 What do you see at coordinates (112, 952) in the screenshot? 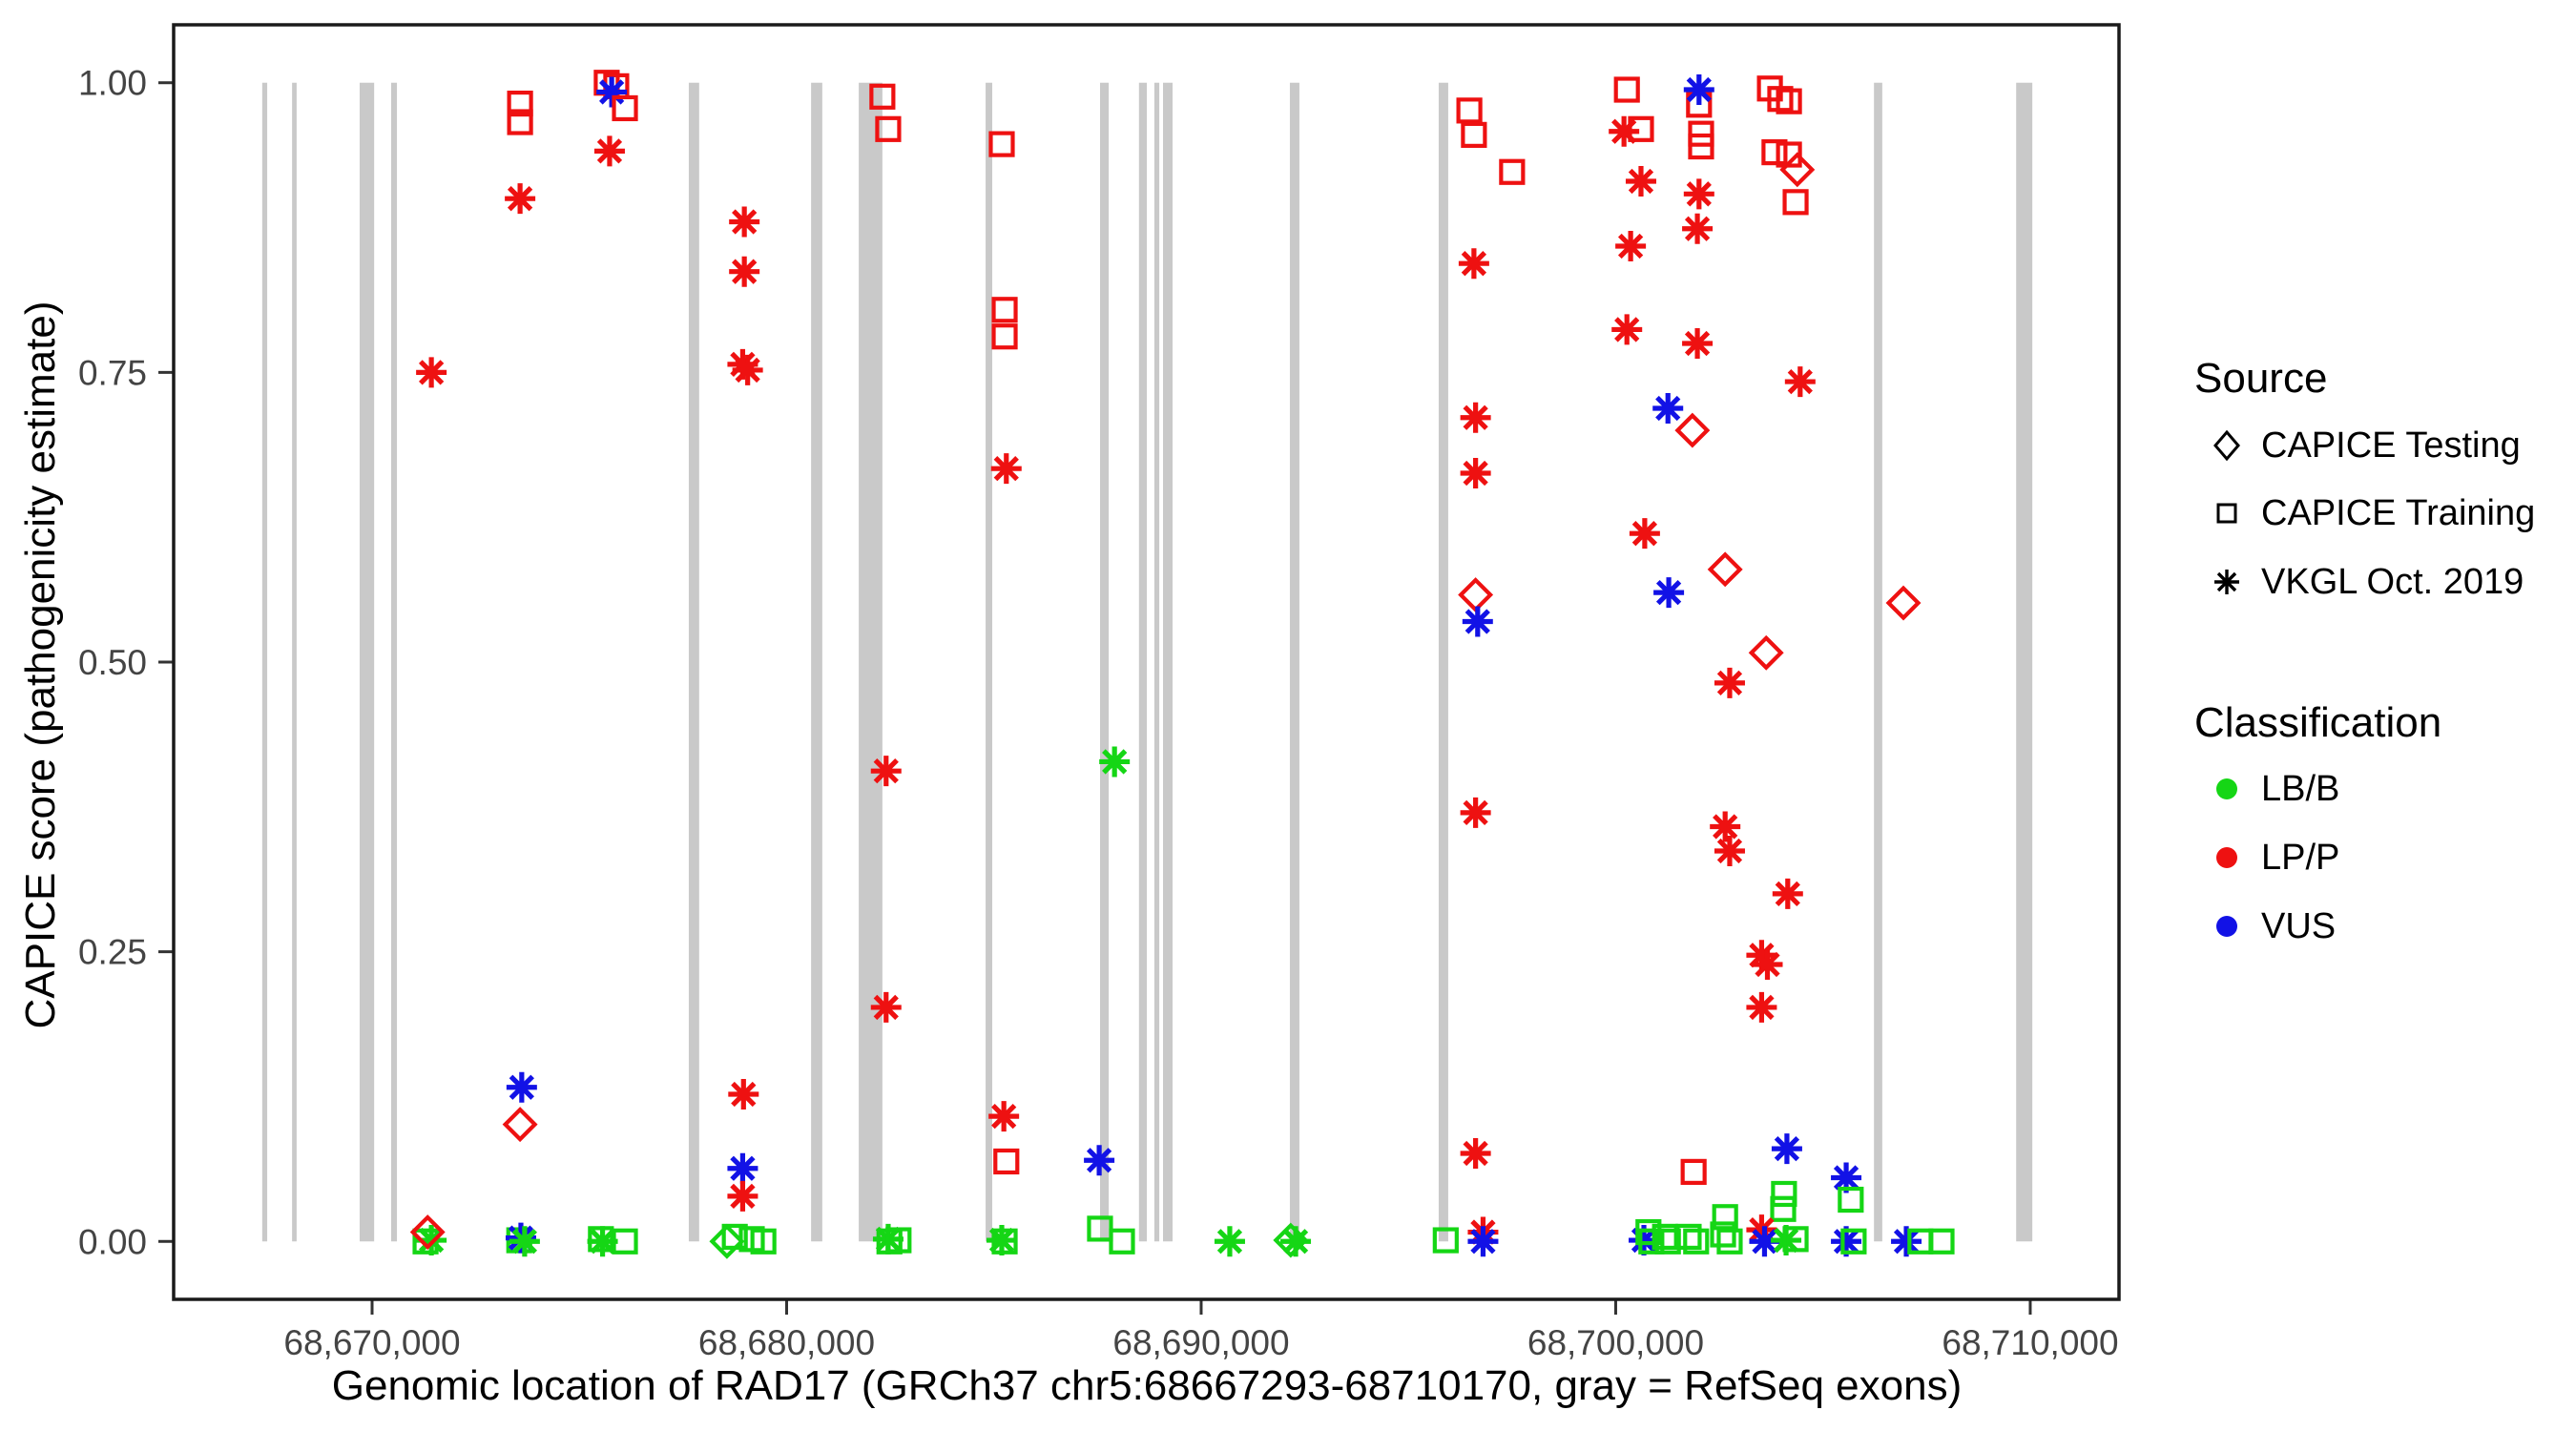
I see `y-tick-label: 0.25` at bounding box center [112, 952].